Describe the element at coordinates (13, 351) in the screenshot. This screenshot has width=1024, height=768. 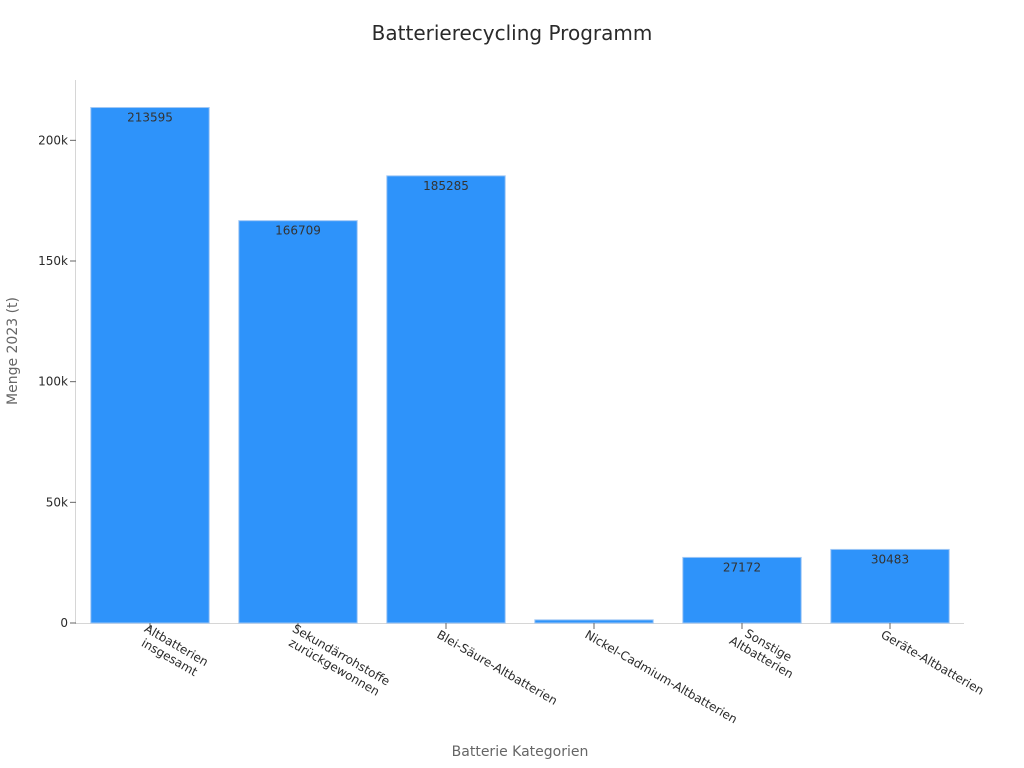
I see `y-axis-label: Menge 2023 (t)` at that location.